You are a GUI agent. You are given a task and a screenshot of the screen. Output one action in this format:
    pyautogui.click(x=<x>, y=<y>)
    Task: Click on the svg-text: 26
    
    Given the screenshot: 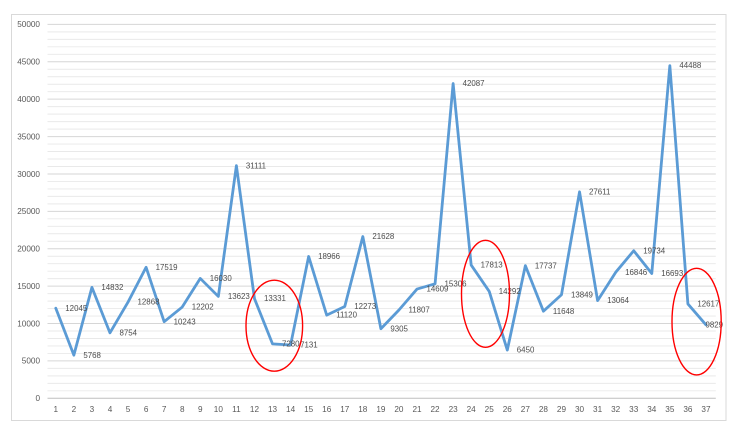 What is the action you would take?
    pyautogui.click(x=508, y=409)
    